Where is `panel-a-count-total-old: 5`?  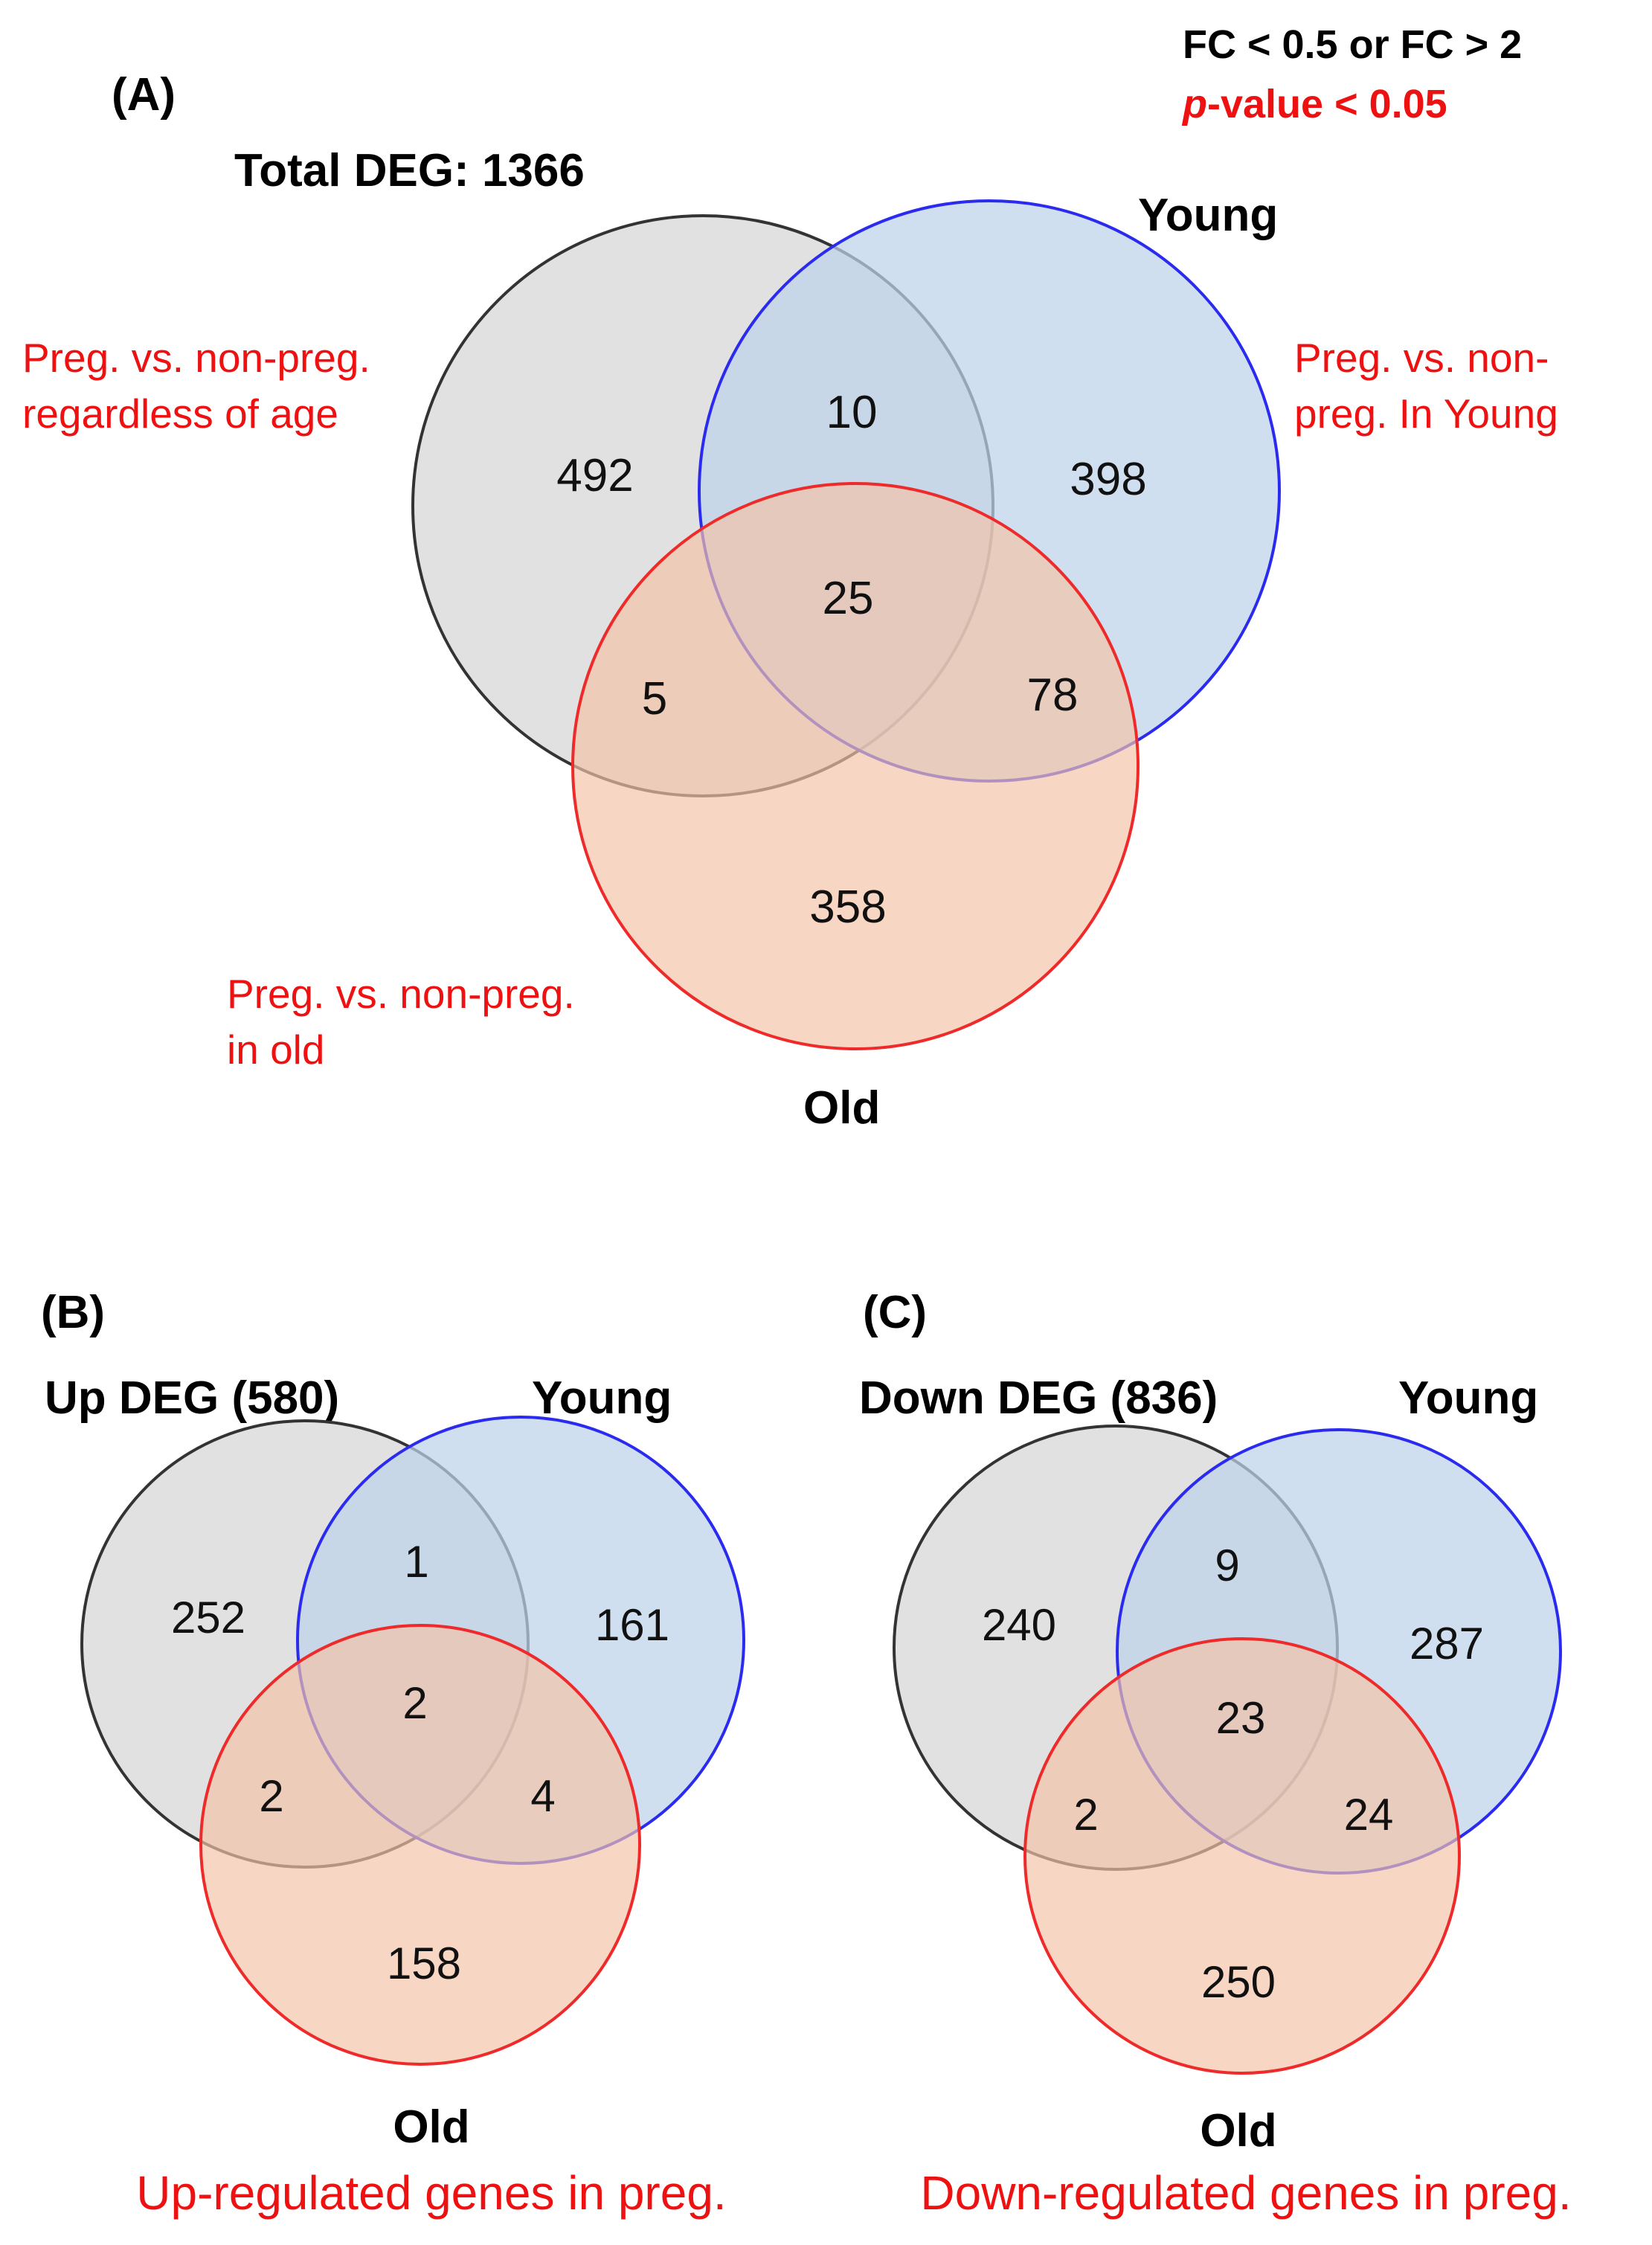 panel-a-count-total-old: 5 is located at coordinates (654, 699).